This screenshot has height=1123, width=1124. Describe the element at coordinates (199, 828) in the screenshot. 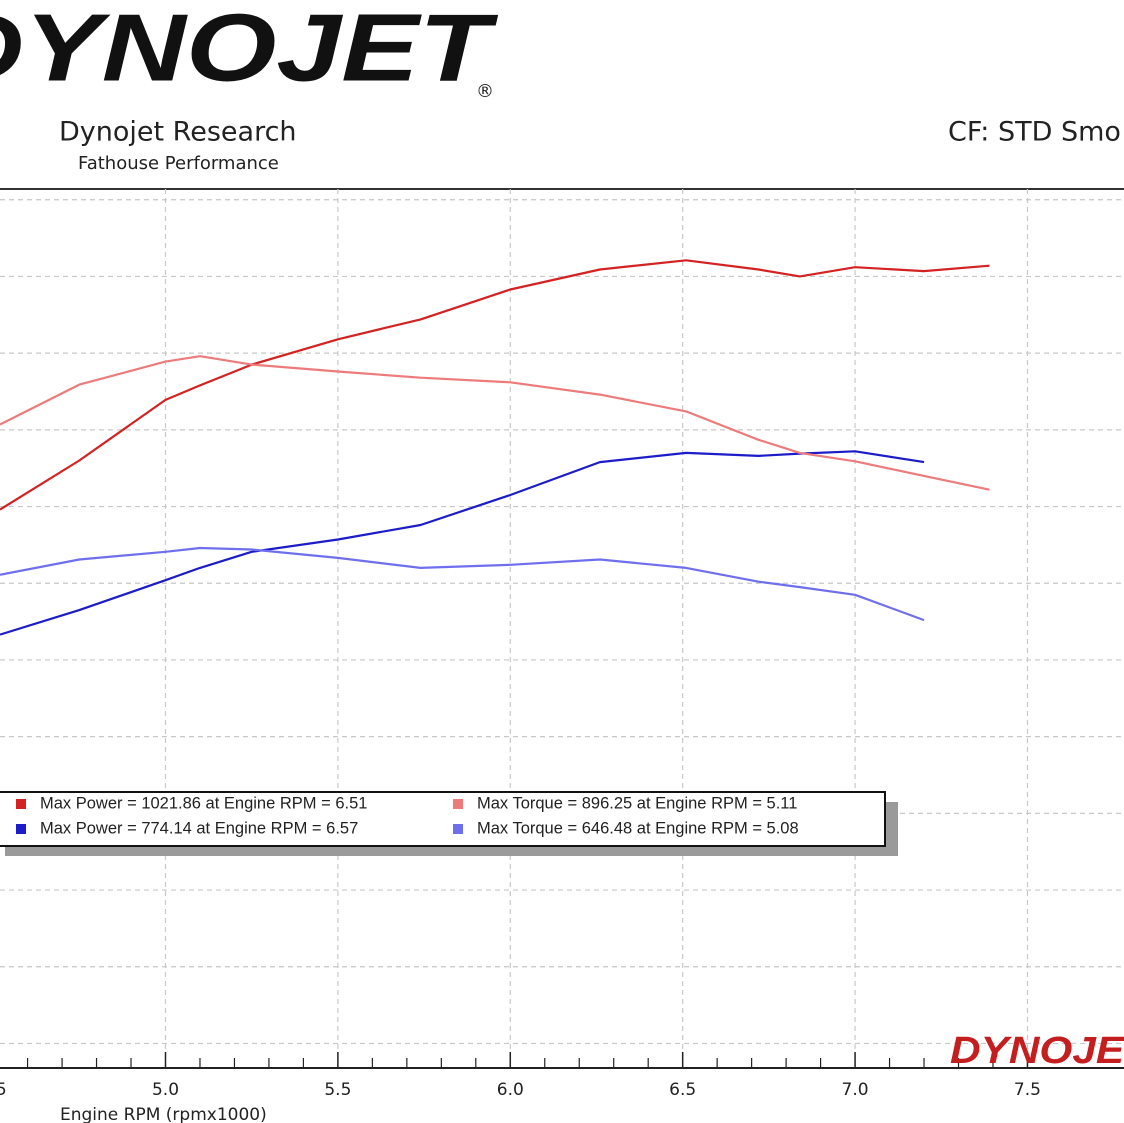

I see `legend-label: Max Power = 774.14 at Engine RPM = 6.57` at that location.